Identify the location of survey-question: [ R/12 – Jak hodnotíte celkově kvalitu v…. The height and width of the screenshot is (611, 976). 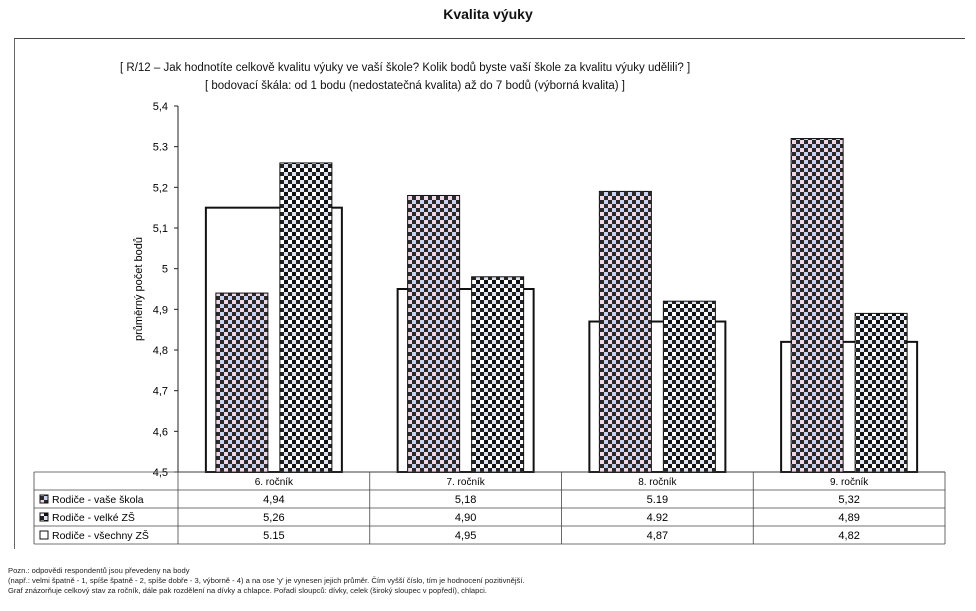
(405, 68).